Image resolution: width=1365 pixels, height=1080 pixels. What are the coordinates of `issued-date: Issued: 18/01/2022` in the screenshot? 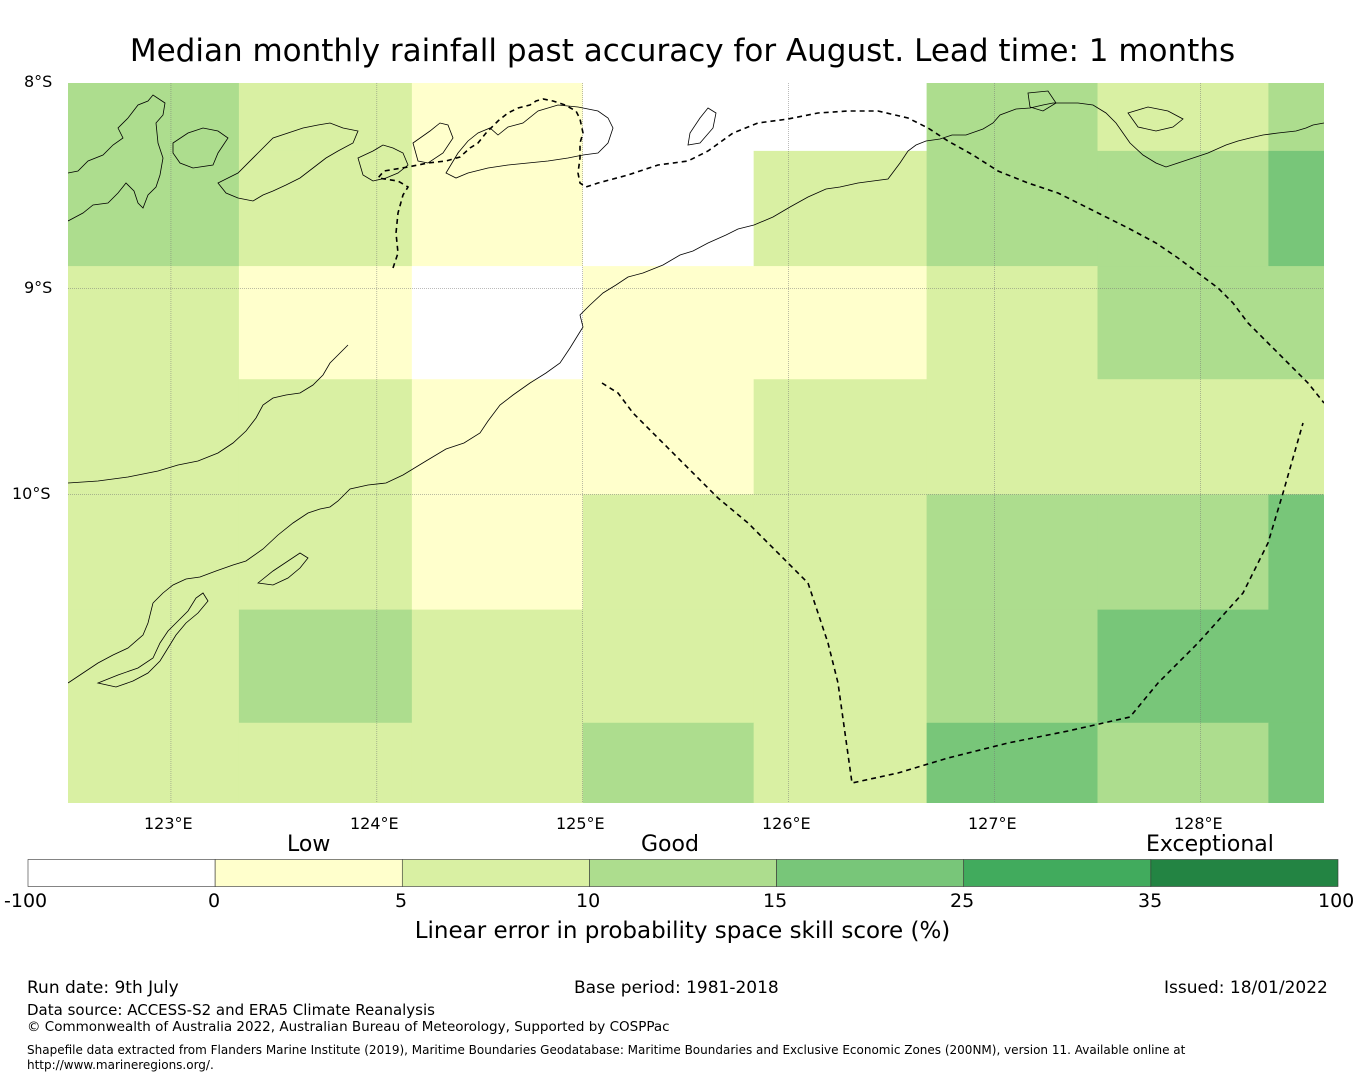 It's located at (1246, 988).